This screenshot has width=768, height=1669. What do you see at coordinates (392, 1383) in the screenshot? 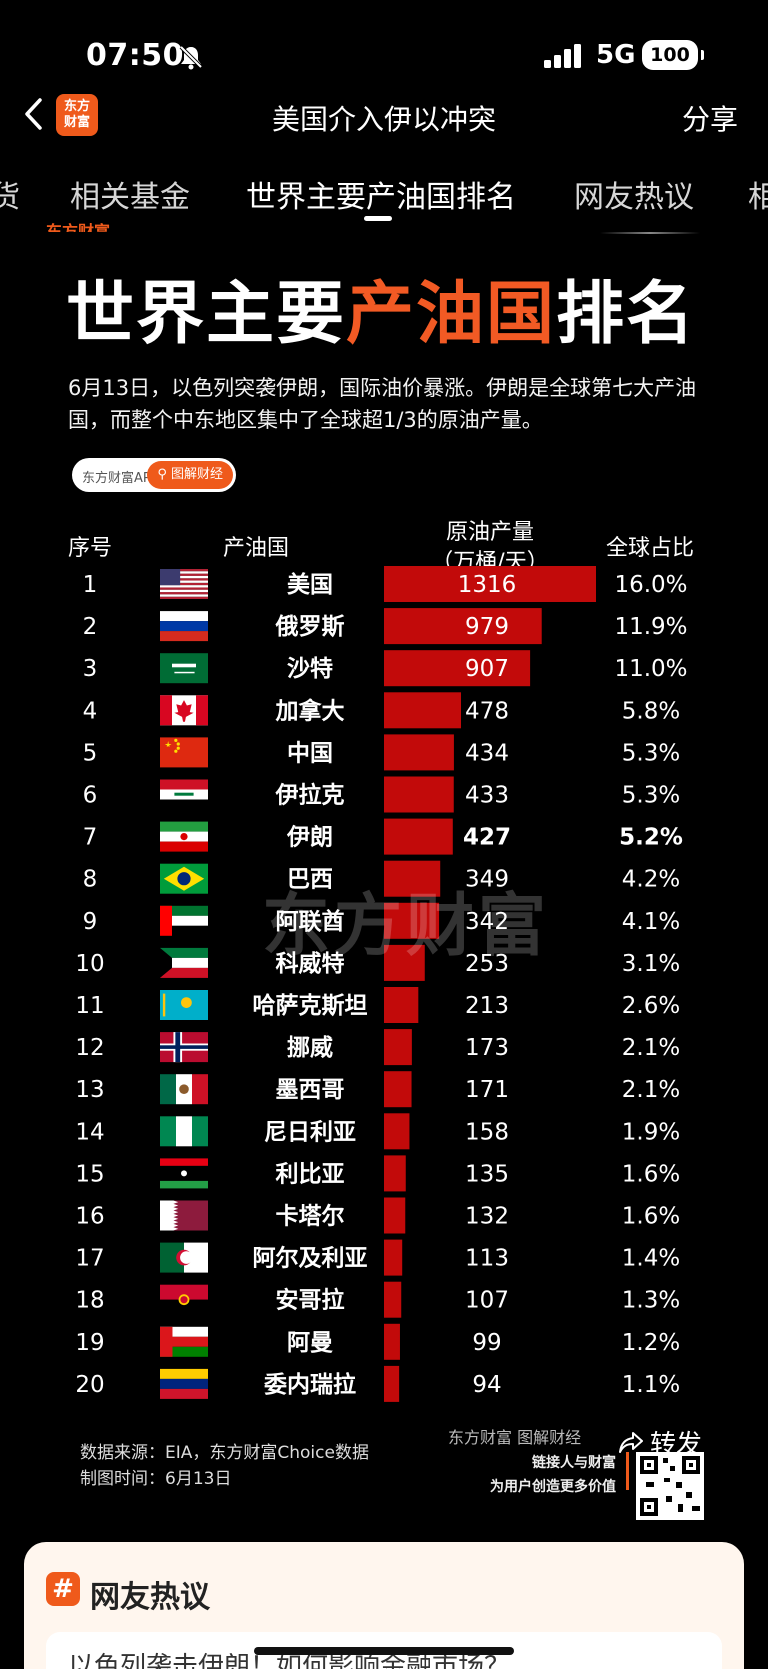
I see `bar-ve` at bounding box center [392, 1383].